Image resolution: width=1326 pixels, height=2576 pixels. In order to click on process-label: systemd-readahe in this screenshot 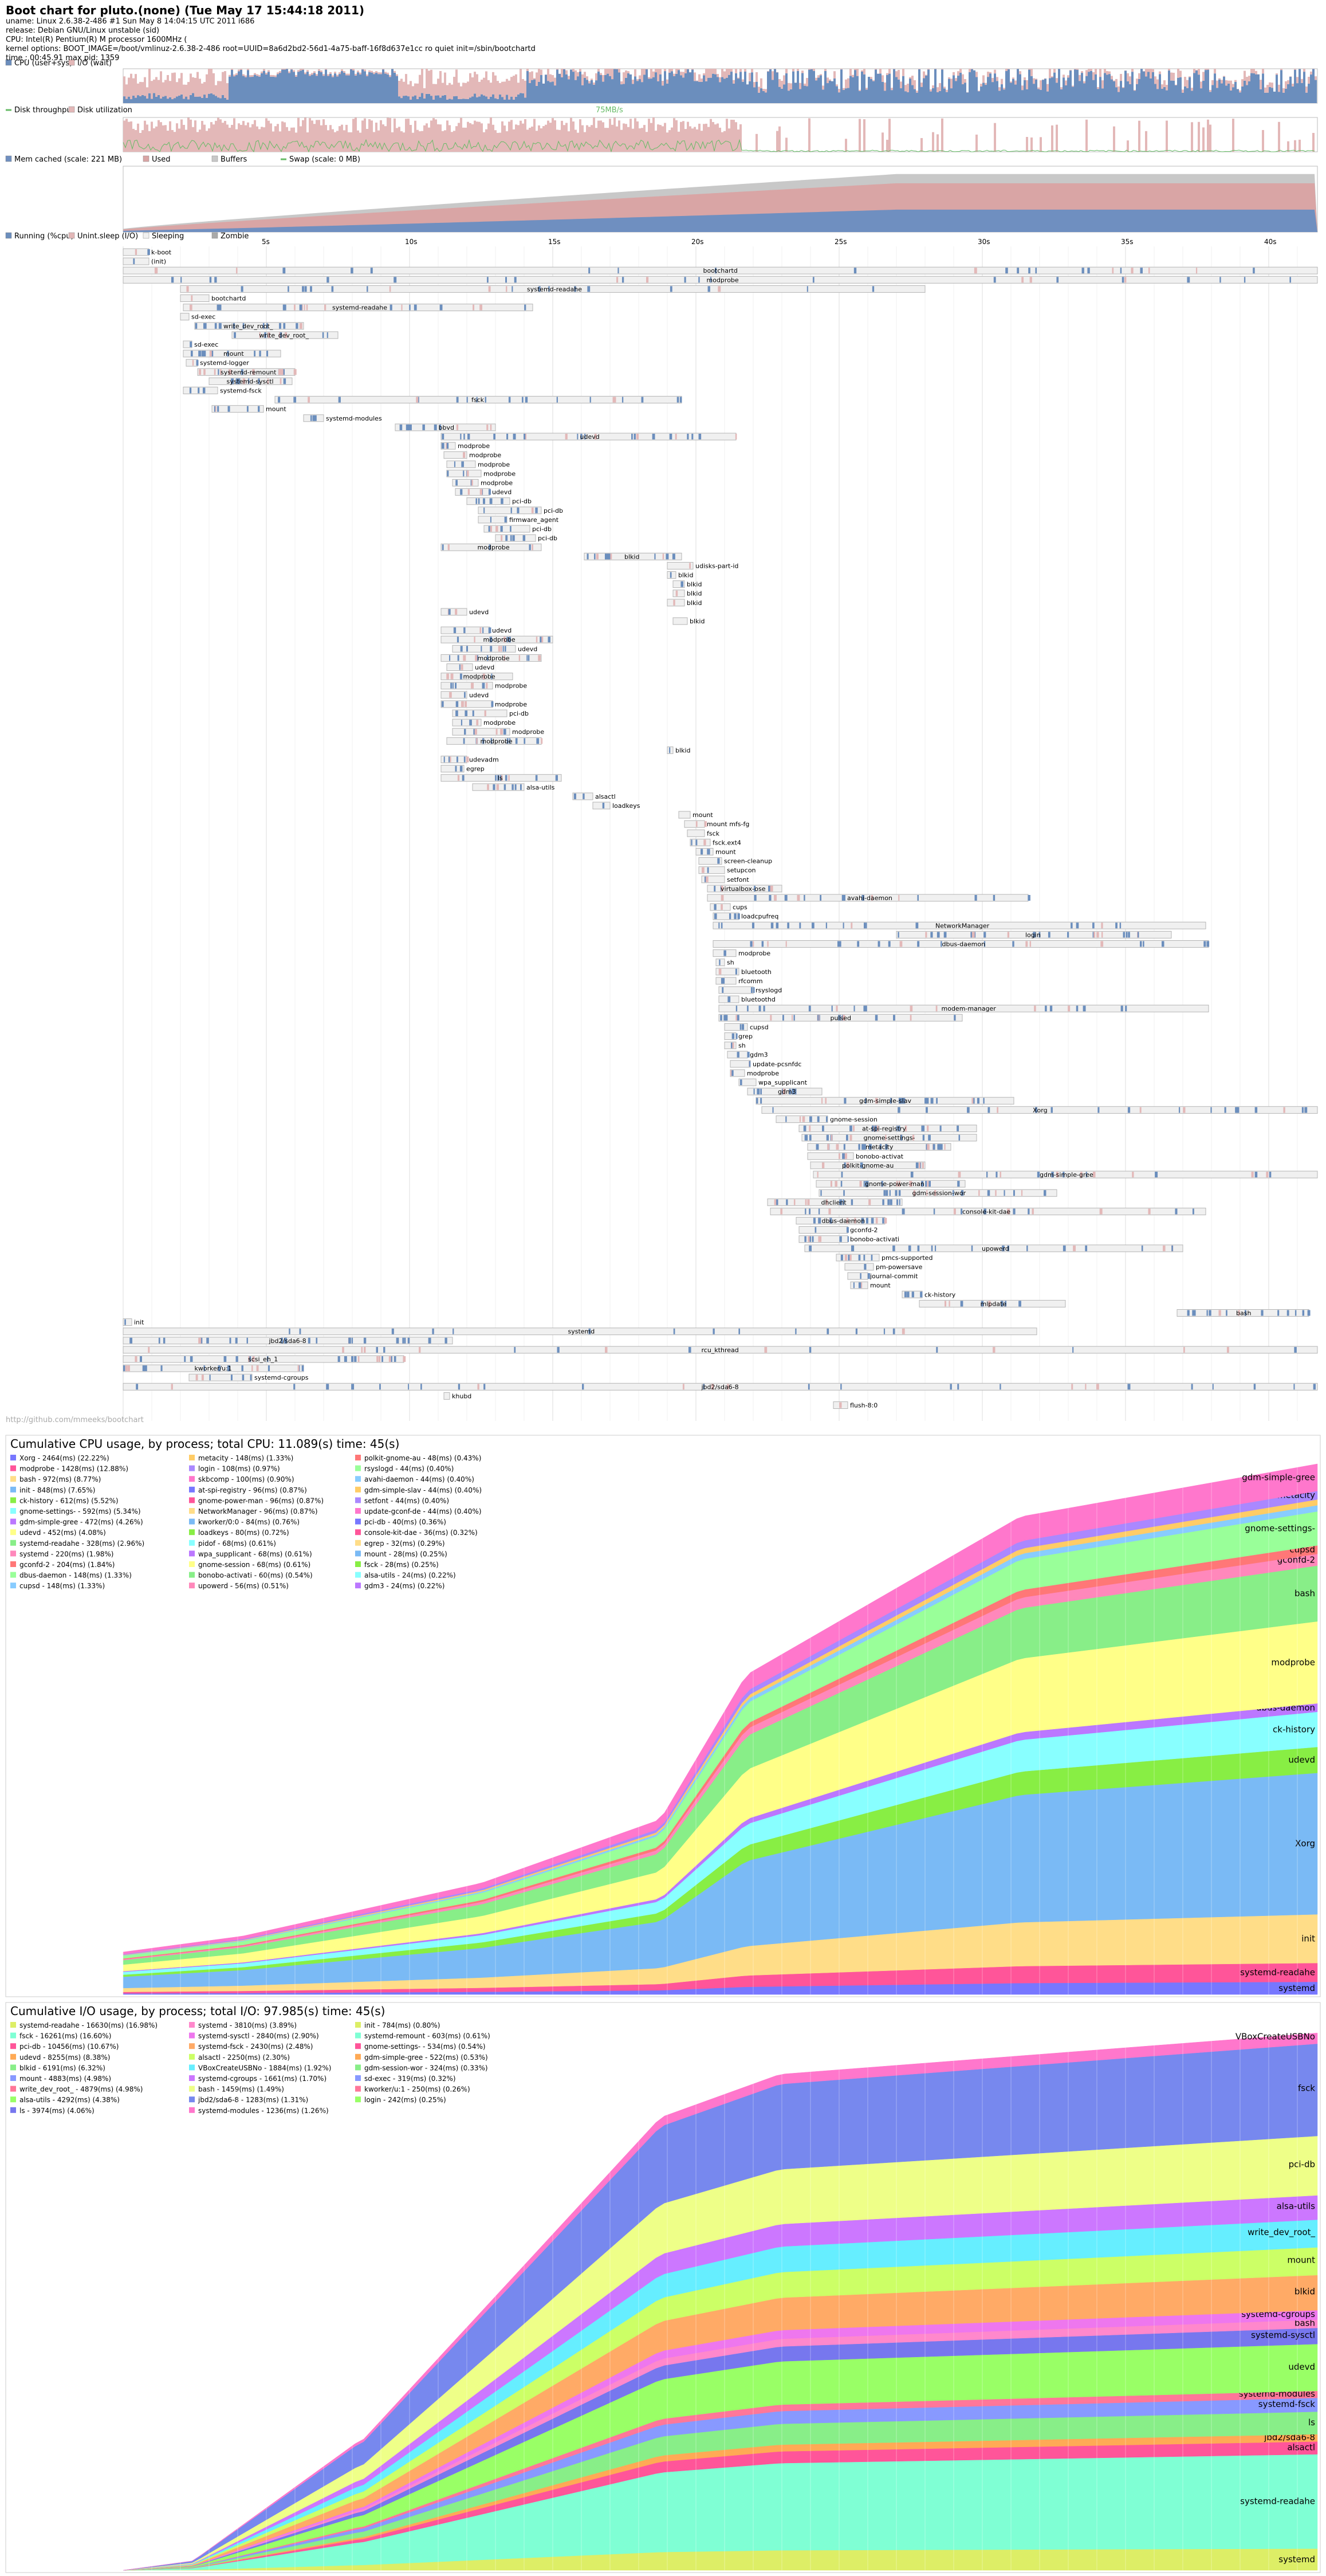, I will do `click(554, 289)`.